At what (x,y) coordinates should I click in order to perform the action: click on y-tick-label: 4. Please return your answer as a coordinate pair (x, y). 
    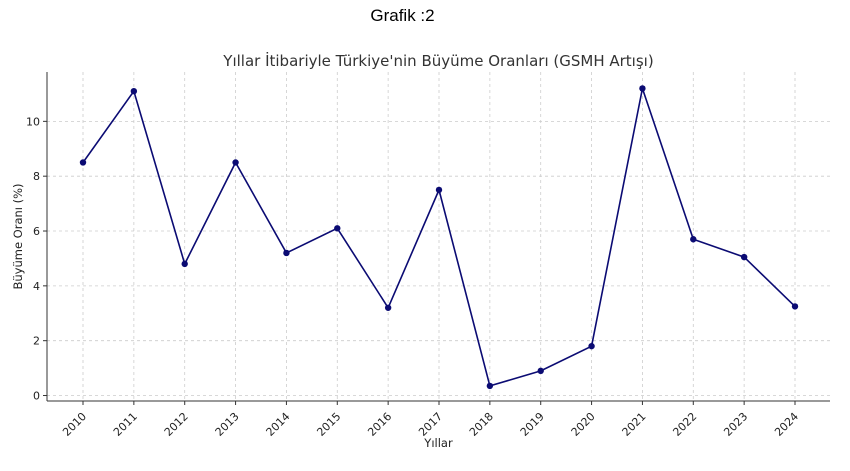
    Looking at the image, I should click on (36, 286).